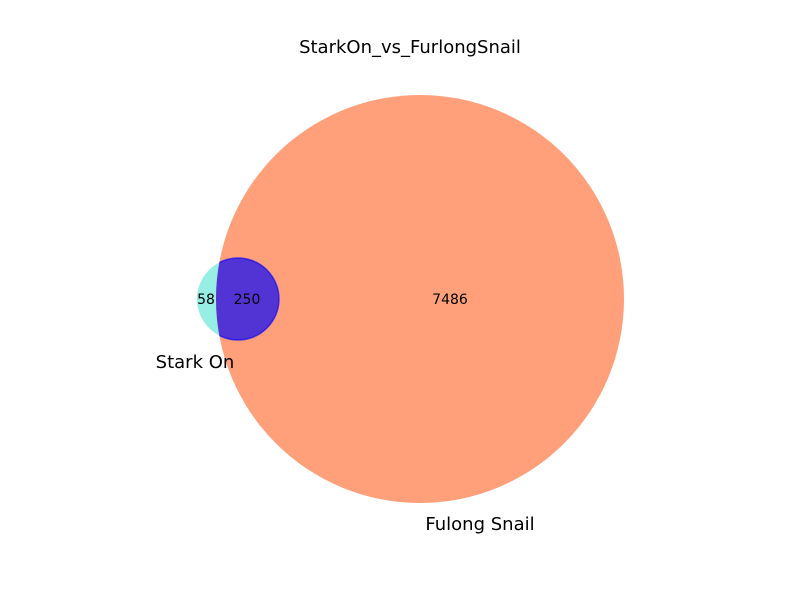  Describe the element at coordinates (410, 47) in the screenshot. I see `diagram-title: StarkOn_vs_FurlongSnail` at that location.